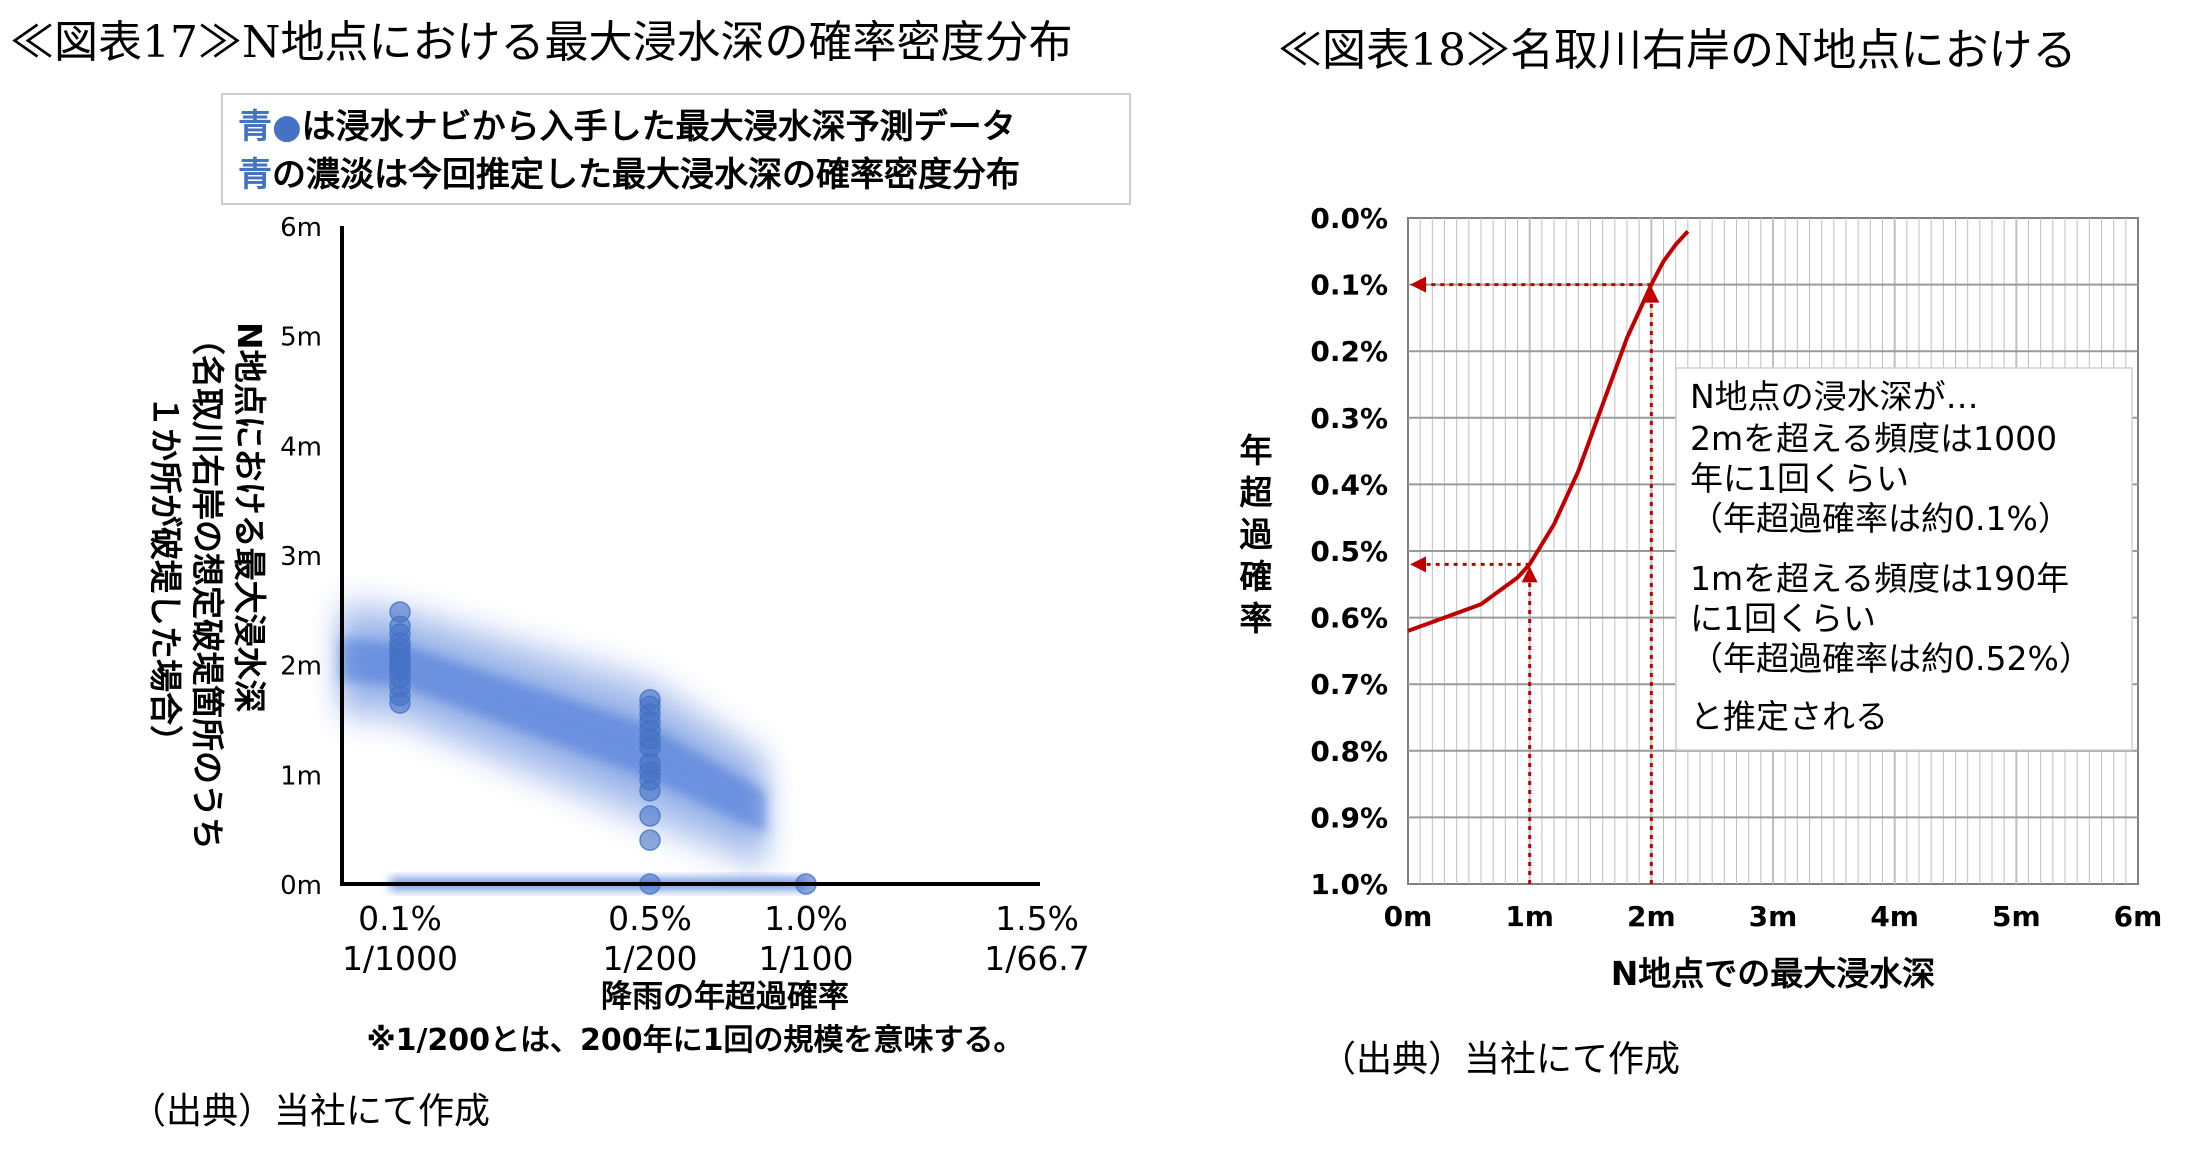  Describe the element at coordinates (2138, 916) in the screenshot. I see `x-tick-label: 6m` at that location.